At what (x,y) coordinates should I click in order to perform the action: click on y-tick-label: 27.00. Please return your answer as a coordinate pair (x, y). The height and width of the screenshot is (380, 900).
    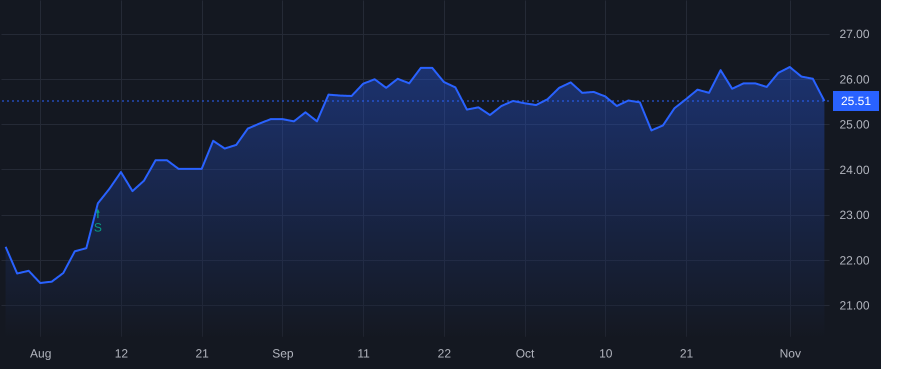
    Looking at the image, I should click on (855, 34).